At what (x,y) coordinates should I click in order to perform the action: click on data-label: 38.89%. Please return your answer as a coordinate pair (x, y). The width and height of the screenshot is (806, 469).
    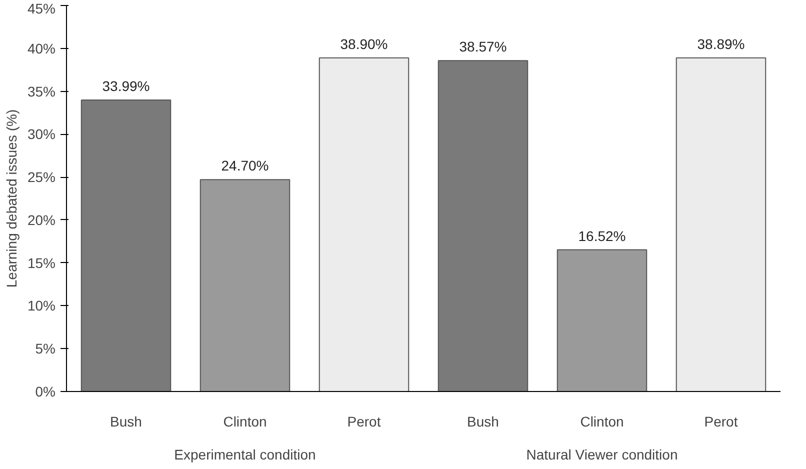
    Looking at the image, I should click on (721, 44).